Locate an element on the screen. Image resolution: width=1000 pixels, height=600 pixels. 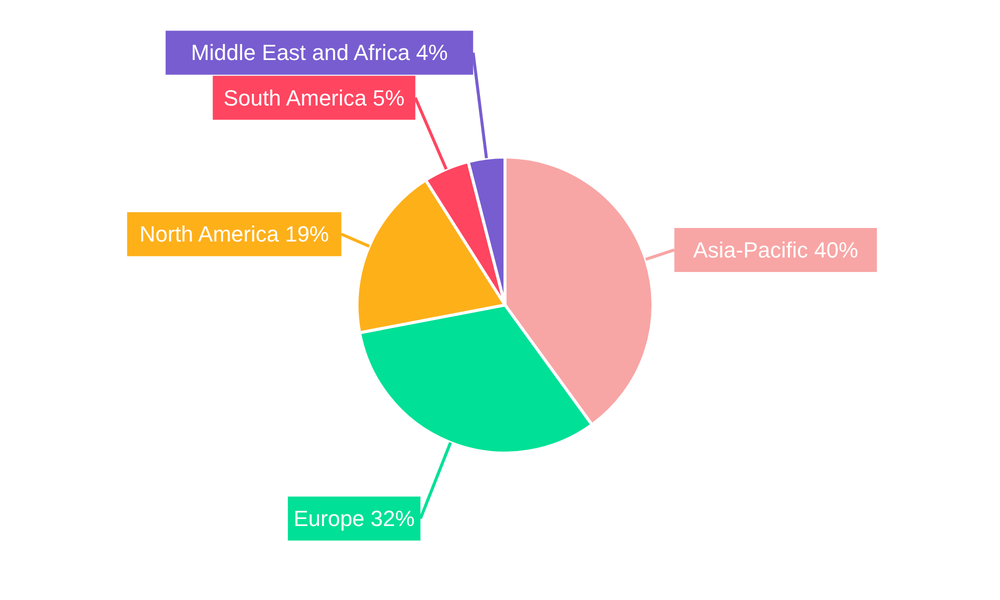
slice-label: Europe 32% is located at coordinates (354, 519).